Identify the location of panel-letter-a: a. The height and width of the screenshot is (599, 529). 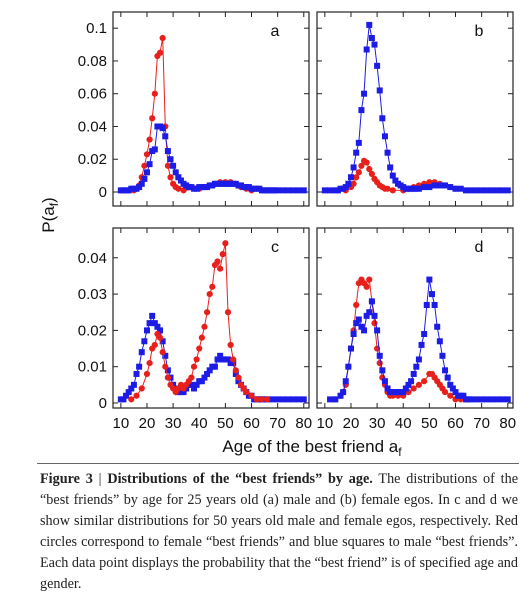
(275, 31).